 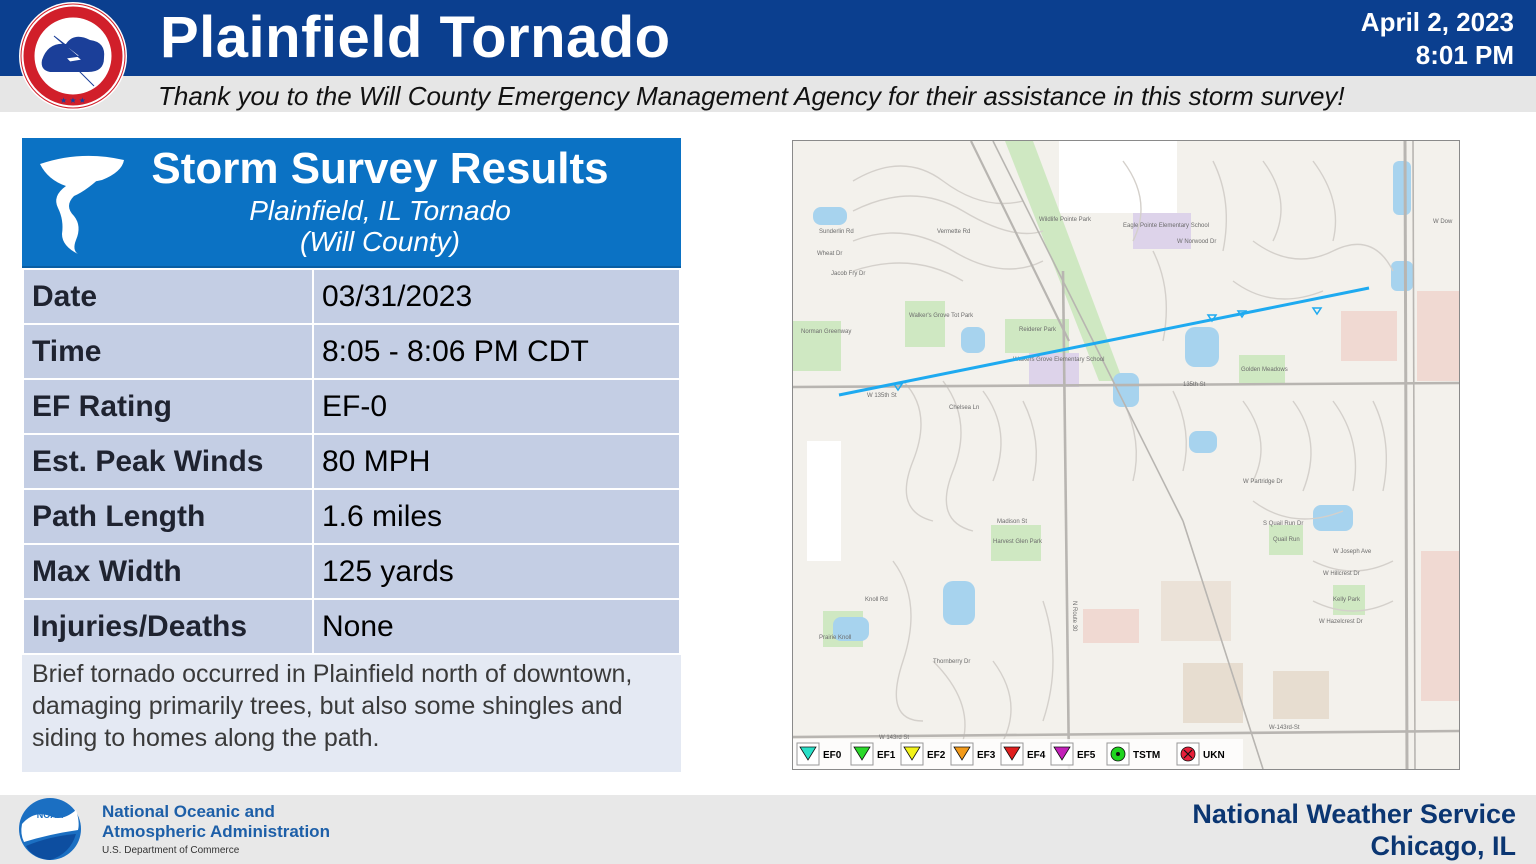 What do you see at coordinates (168, 296) in the screenshot?
I see `row-label: Date` at bounding box center [168, 296].